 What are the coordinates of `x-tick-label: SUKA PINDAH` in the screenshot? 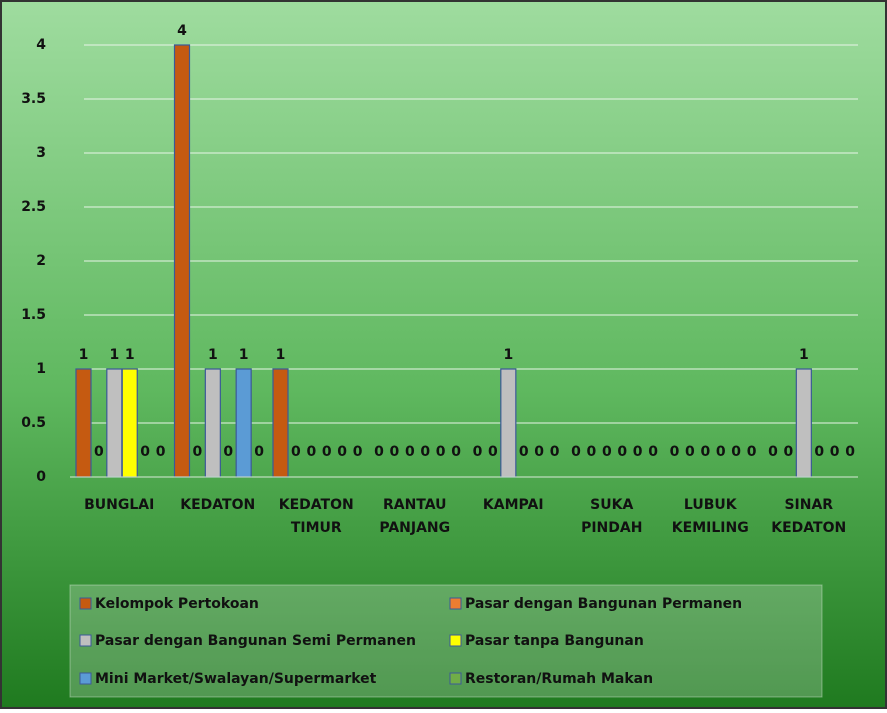 It's located at (611, 516).